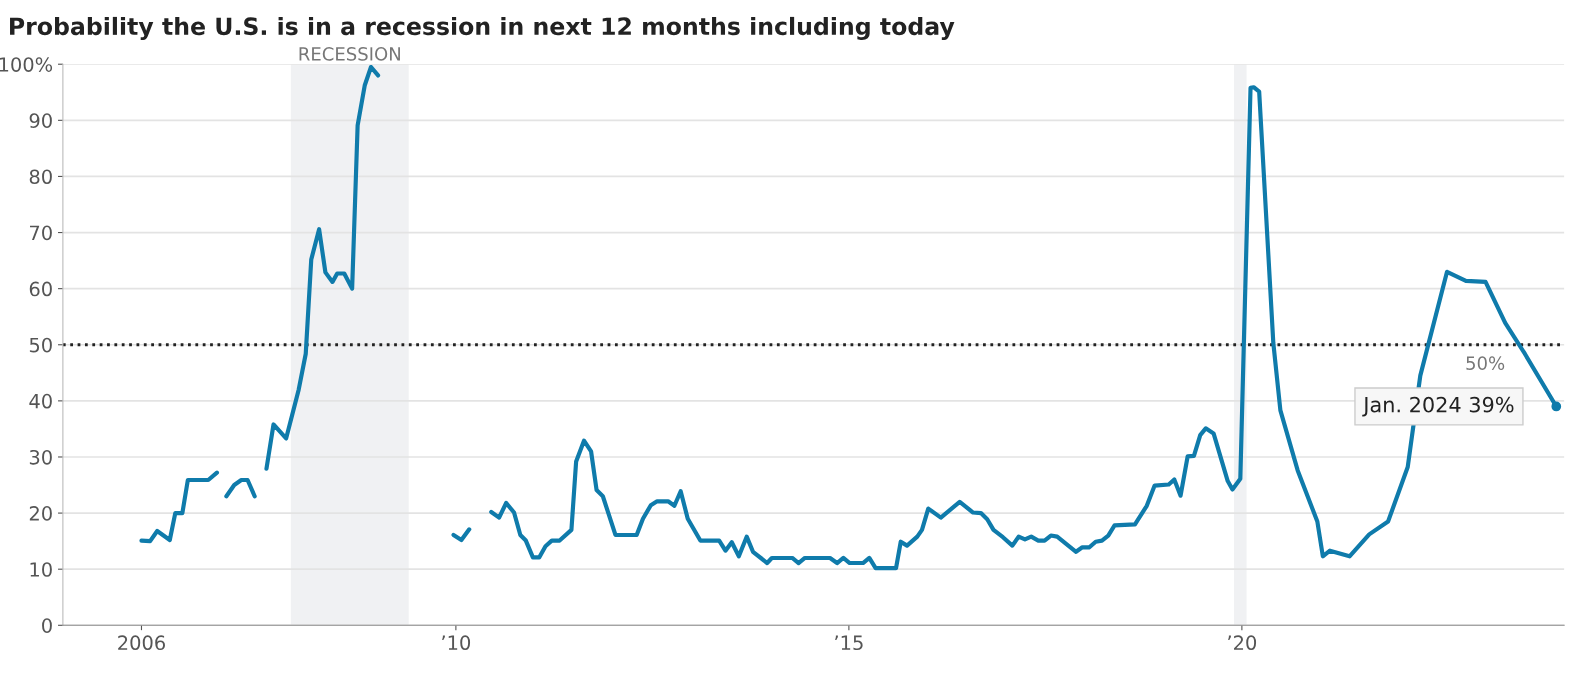 The height and width of the screenshot is (676, 1572). Describe the element at coordinates (41, 233) in the screenshot. I see `y-tick-label: 70` at that location.